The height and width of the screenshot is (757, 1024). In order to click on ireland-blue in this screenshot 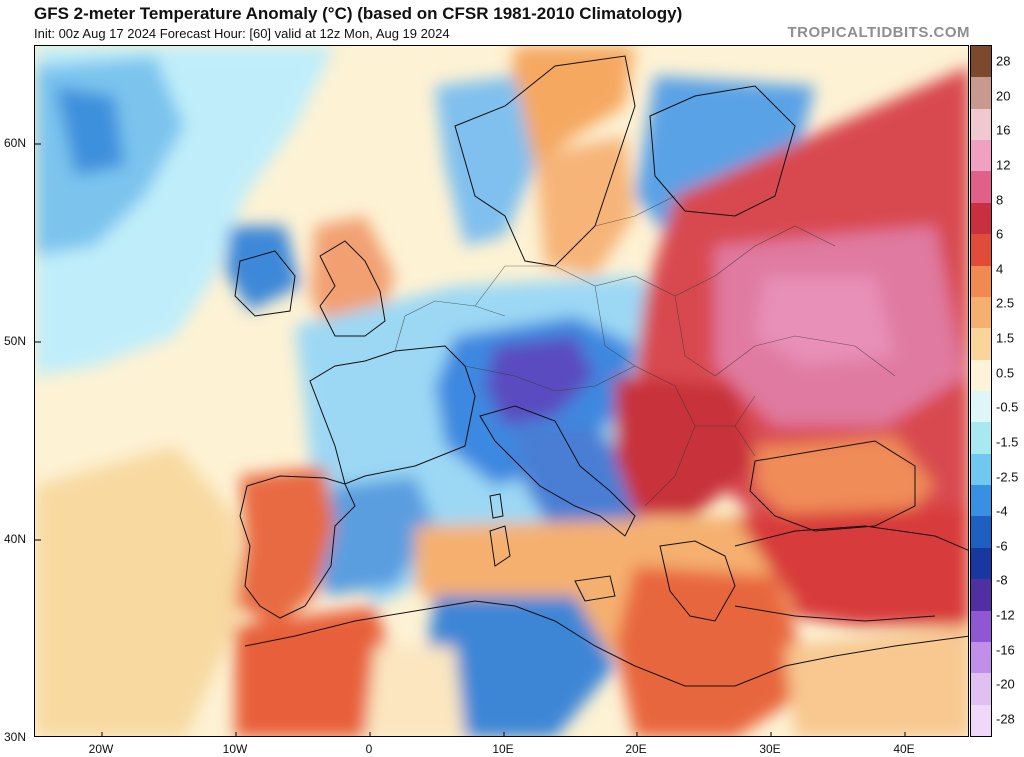, I will do `click(262, 268)`.